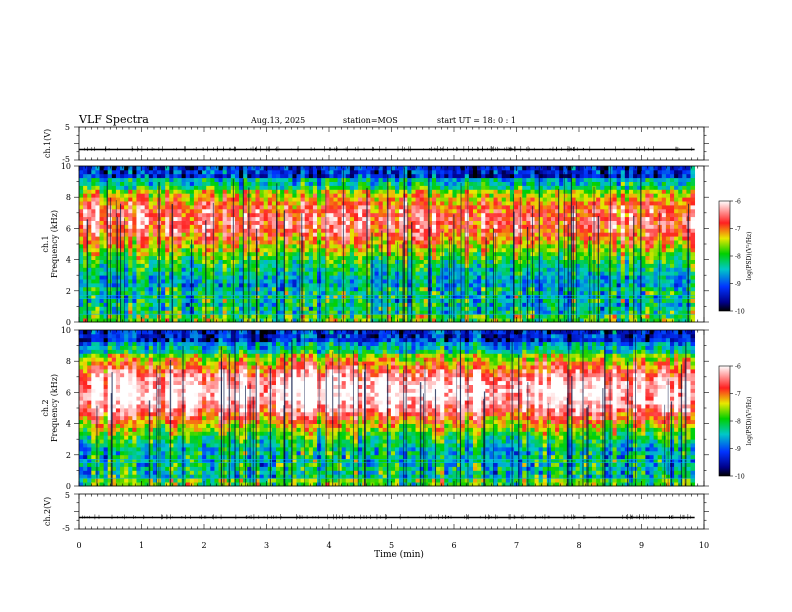 This screenshot has width=792, height=612. What do you see at coordinates (66, 159) in the screenshot?
I see `ch1-waveform-ytick-bottom: -5` at bounding box center [66, 159].